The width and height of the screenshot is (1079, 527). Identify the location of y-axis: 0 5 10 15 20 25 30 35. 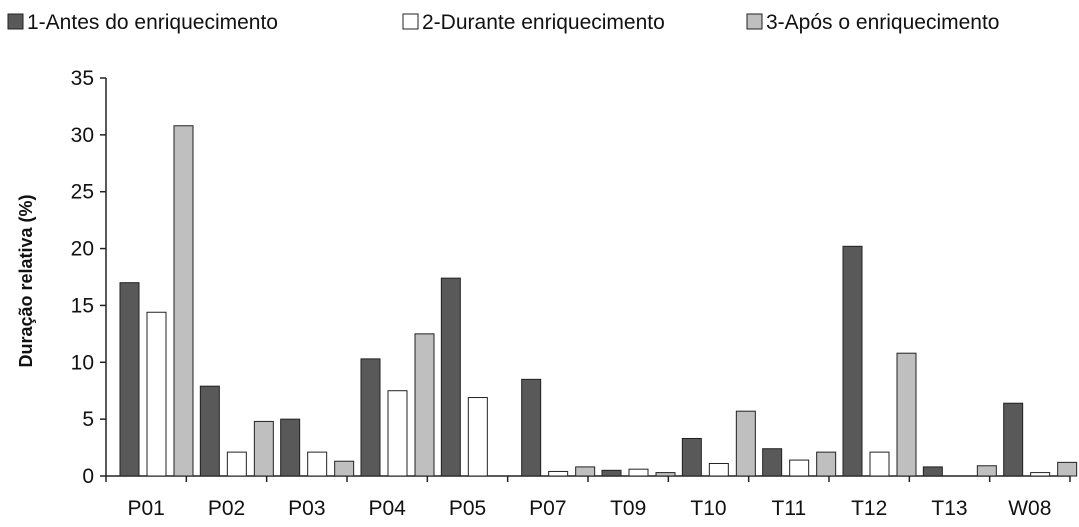
(89, 277).